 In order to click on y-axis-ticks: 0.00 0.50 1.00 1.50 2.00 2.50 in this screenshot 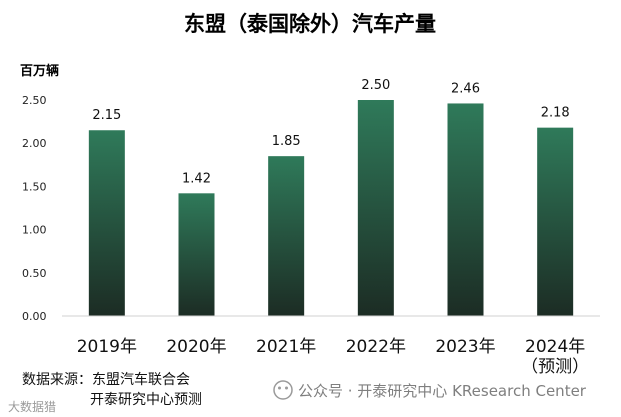, I will do `click(34, 208)`.